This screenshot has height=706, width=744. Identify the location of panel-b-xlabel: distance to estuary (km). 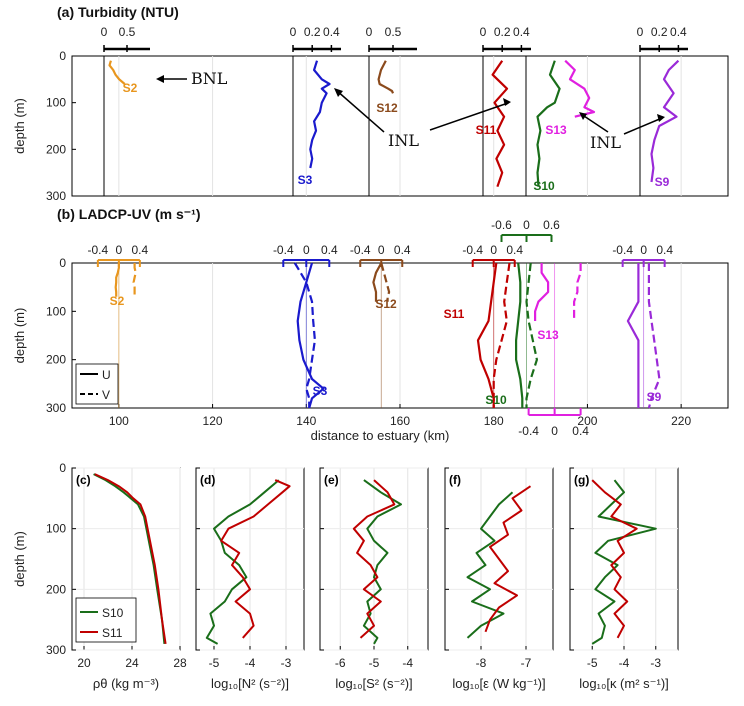
(380, 435).